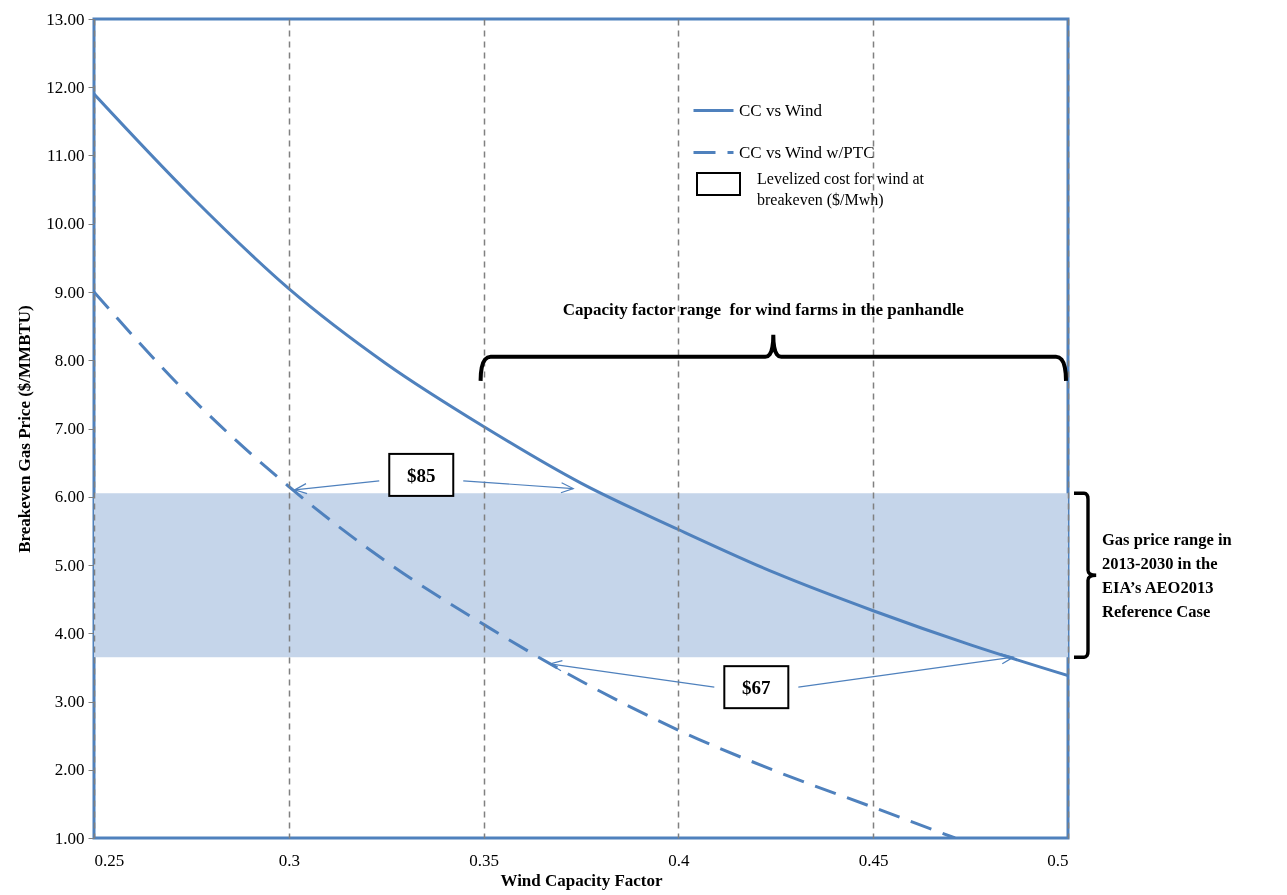  I want to click on x-tick-label: 0.35, so click(484, 860).